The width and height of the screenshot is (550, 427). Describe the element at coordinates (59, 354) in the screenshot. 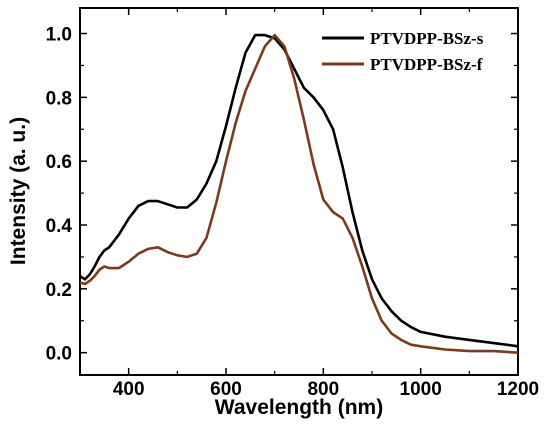

I see `y-tick-label: 0.0` at that location.